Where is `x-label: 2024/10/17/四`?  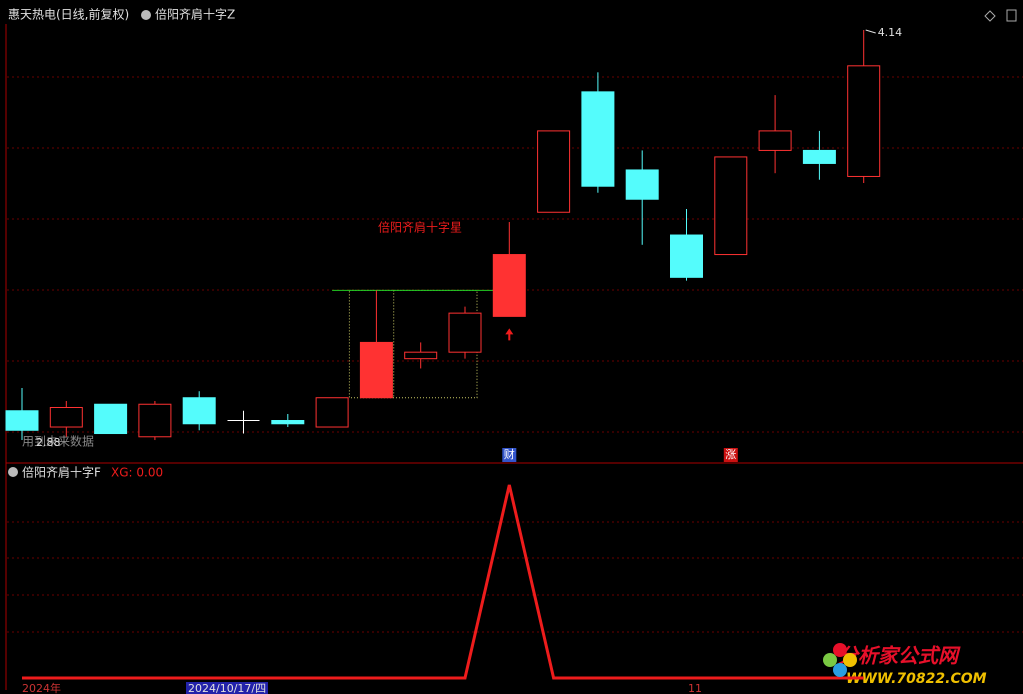
x-label: 2024/10/17/四 is located at coordinates (227, 688).